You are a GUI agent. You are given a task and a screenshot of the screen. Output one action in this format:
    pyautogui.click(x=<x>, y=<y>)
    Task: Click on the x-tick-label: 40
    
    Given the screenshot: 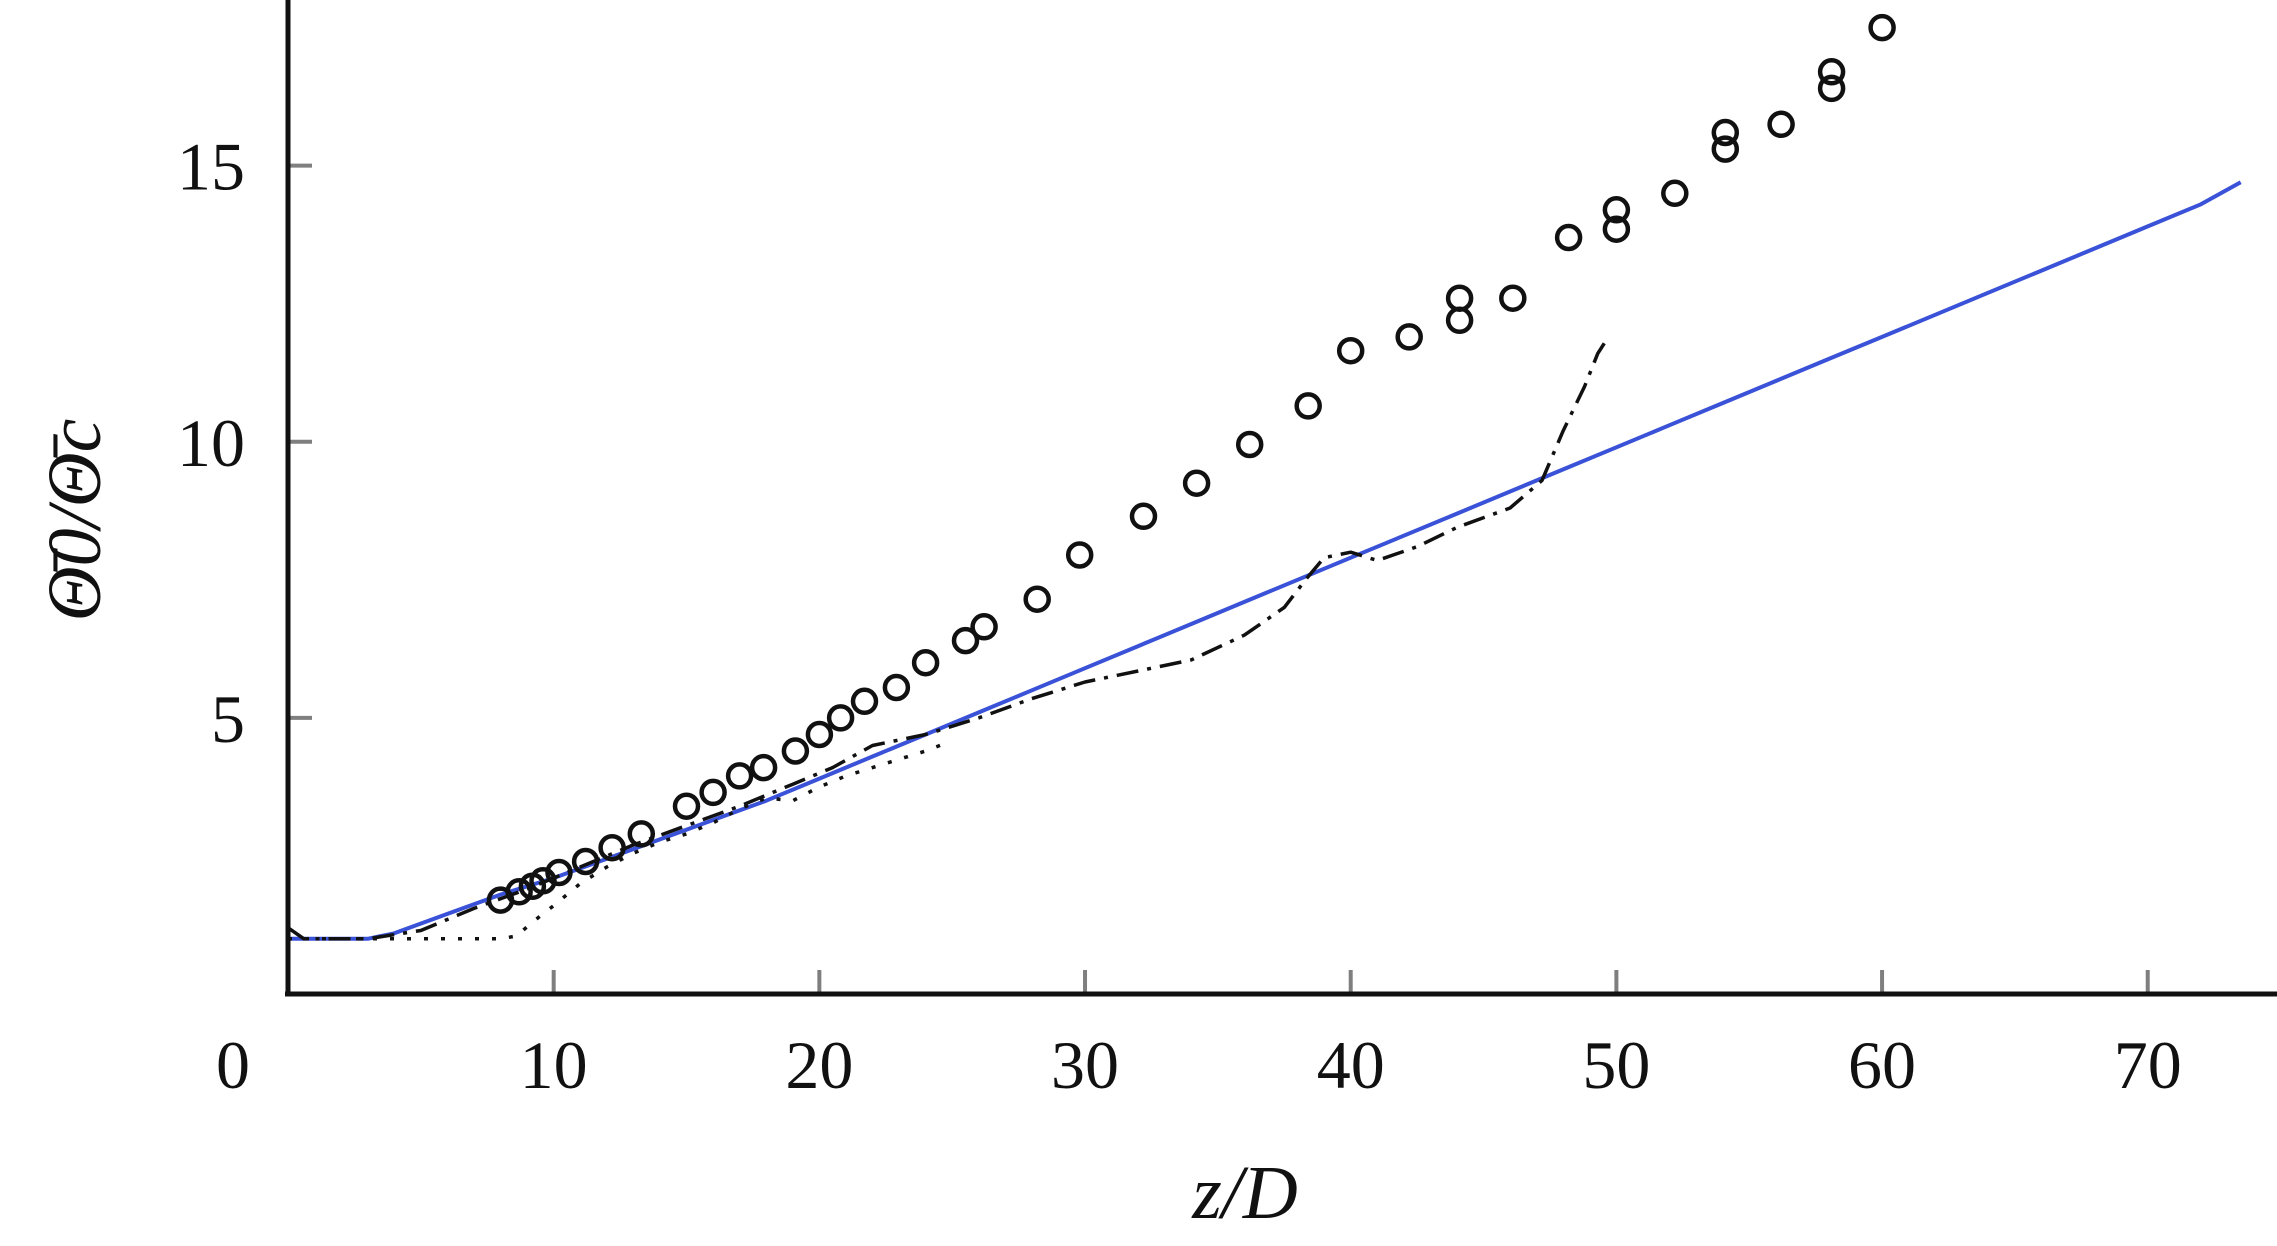 What is the action you would take?
    pyautogui.click(x=1351, y=1065)
    